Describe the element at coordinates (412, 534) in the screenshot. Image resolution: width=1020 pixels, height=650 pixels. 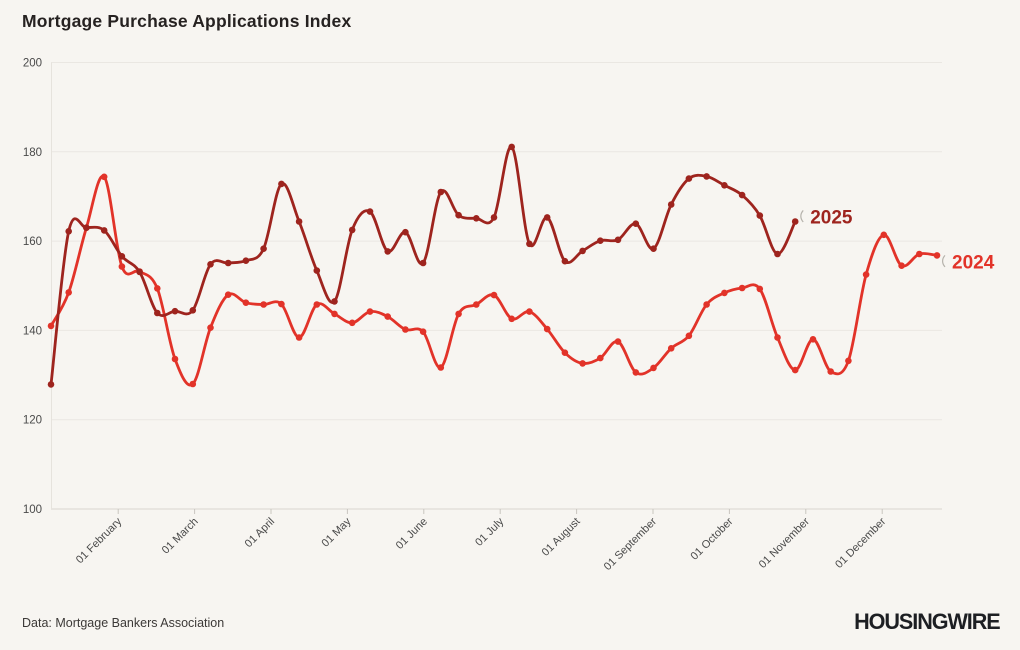
I see `x-tick-label: 01 June` at that location.